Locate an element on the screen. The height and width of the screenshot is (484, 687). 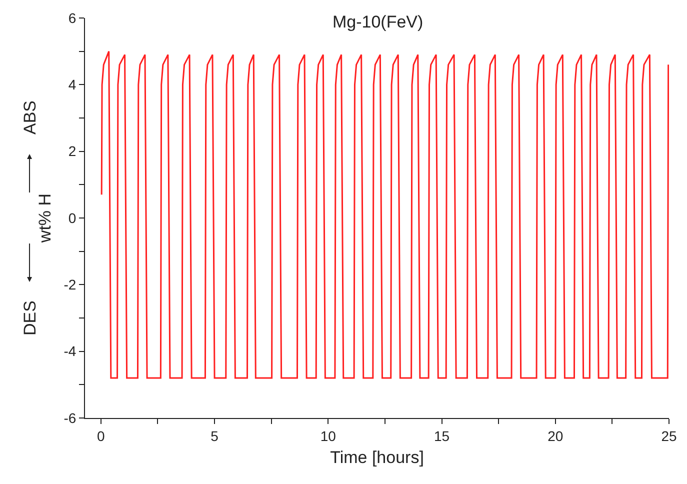
x-tick-label: 0 is located at coordinates (101, 436).